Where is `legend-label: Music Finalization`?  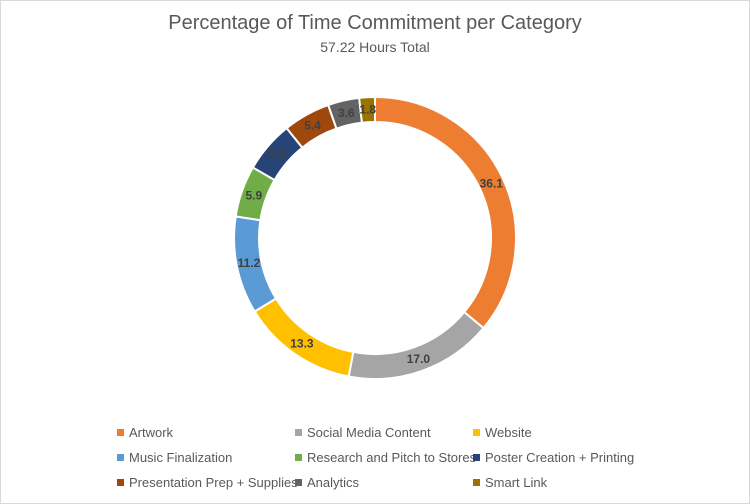
legend-label: Music Finalization is located at coordinates (181, 457).